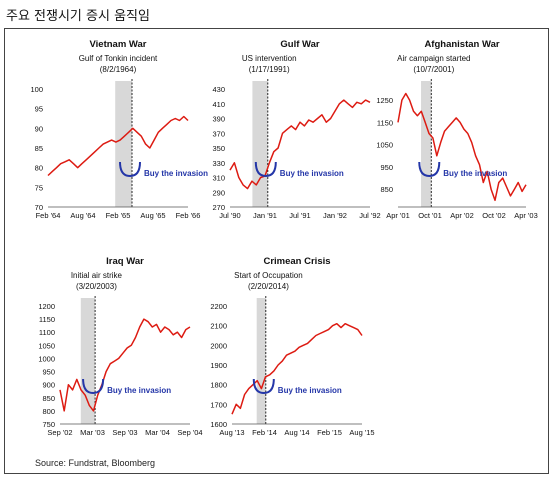  What do you see at coordinates (218, 424) in the screenshot?
I see `y-tick-label: 1600` at bounding box center [218, 424].